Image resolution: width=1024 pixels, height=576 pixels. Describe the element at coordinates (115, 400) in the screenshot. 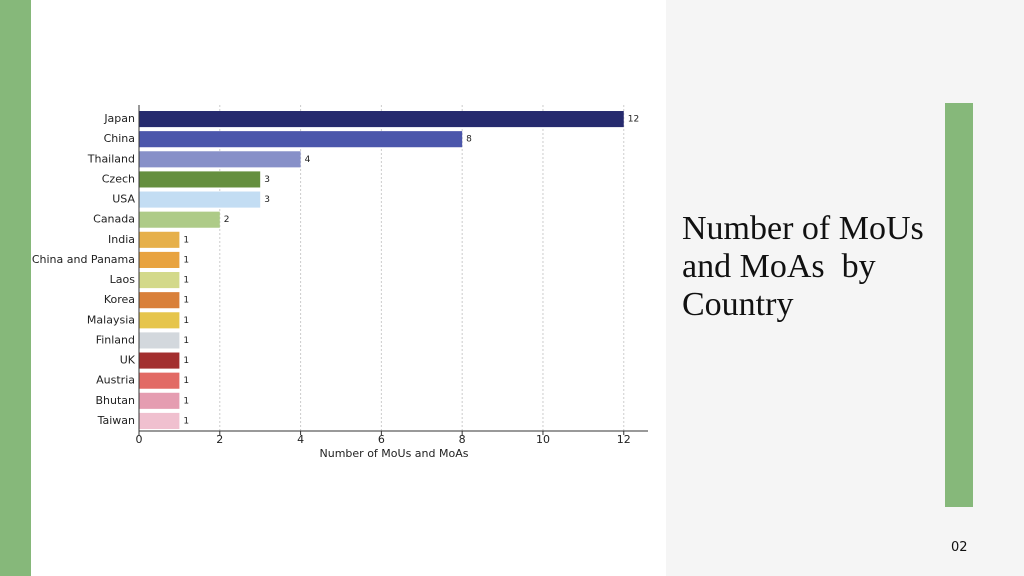

I see `y-tick-label: Bhutan` at that location.